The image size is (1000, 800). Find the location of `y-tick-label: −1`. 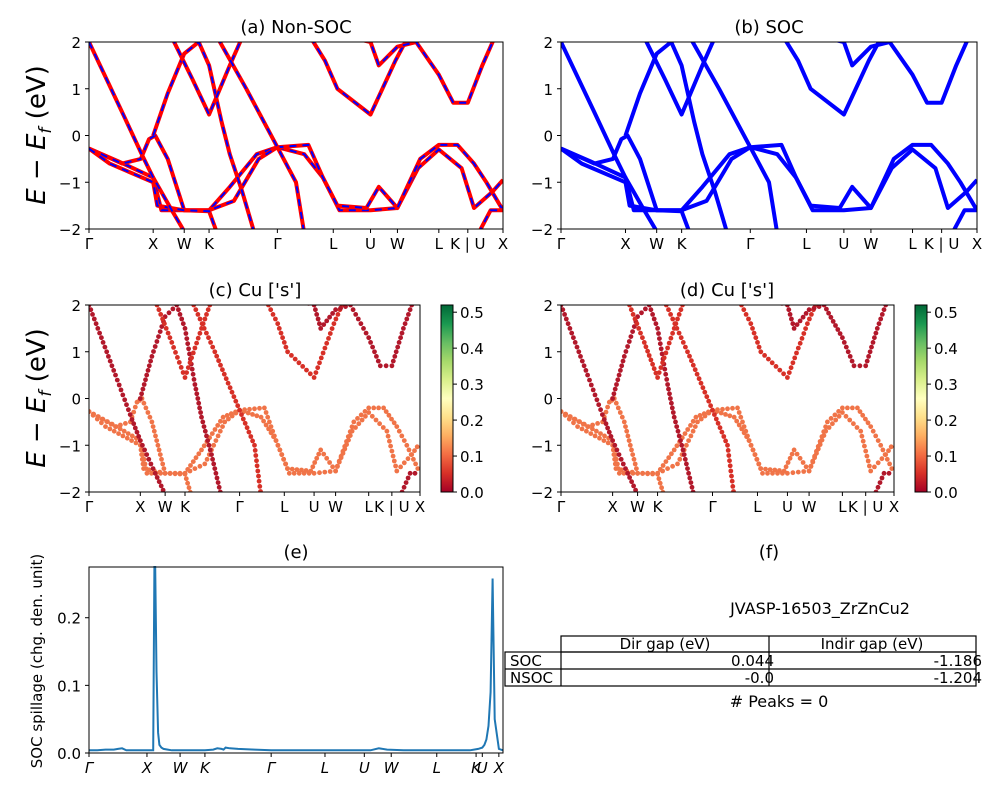

y-tick-label: −1 is located at coordinates (70, 446).